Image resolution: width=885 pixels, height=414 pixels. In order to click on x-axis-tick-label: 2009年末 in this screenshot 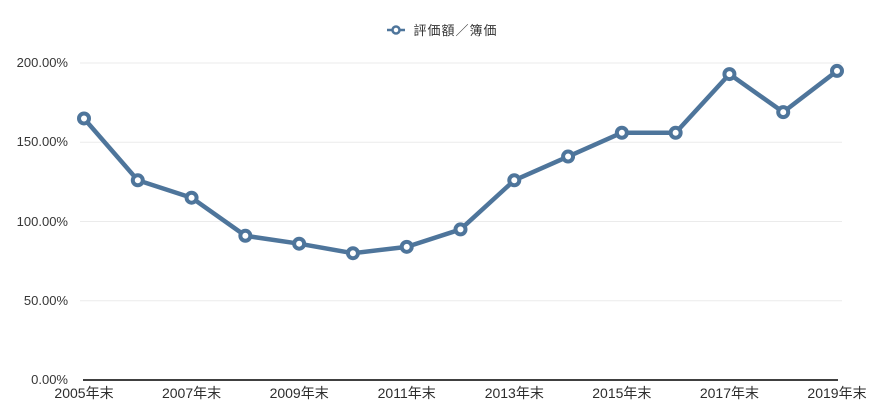, I will do `click(299, 393)`.